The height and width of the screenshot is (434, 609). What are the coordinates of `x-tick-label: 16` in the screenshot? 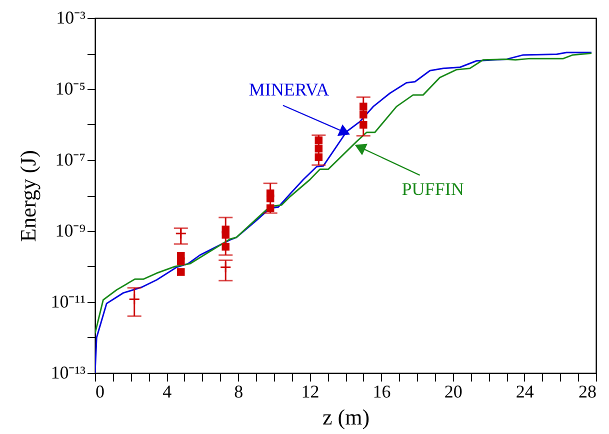 It's located at (381, 392).